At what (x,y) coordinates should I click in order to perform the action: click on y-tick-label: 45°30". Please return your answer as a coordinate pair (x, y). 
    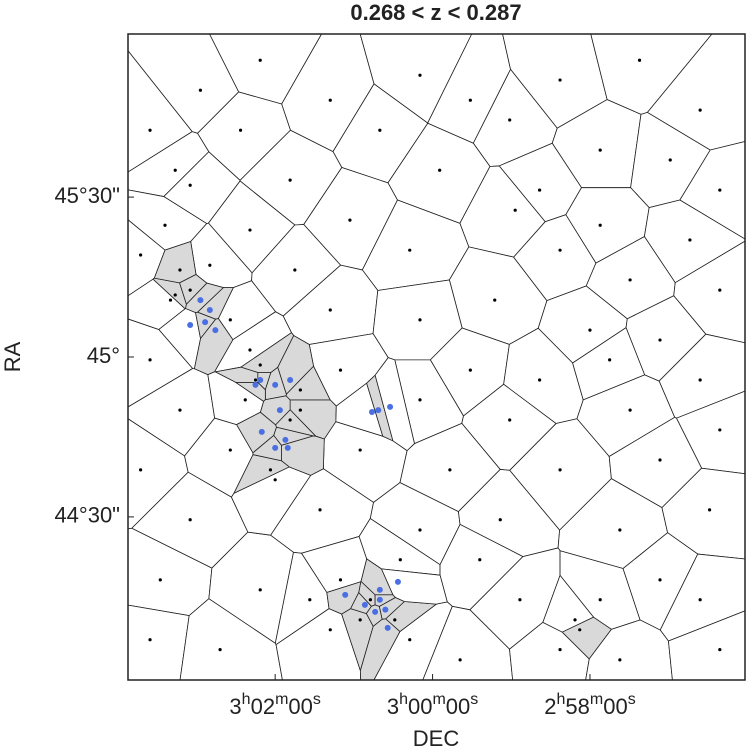
    Looking at the image, I should click on (87, 195).